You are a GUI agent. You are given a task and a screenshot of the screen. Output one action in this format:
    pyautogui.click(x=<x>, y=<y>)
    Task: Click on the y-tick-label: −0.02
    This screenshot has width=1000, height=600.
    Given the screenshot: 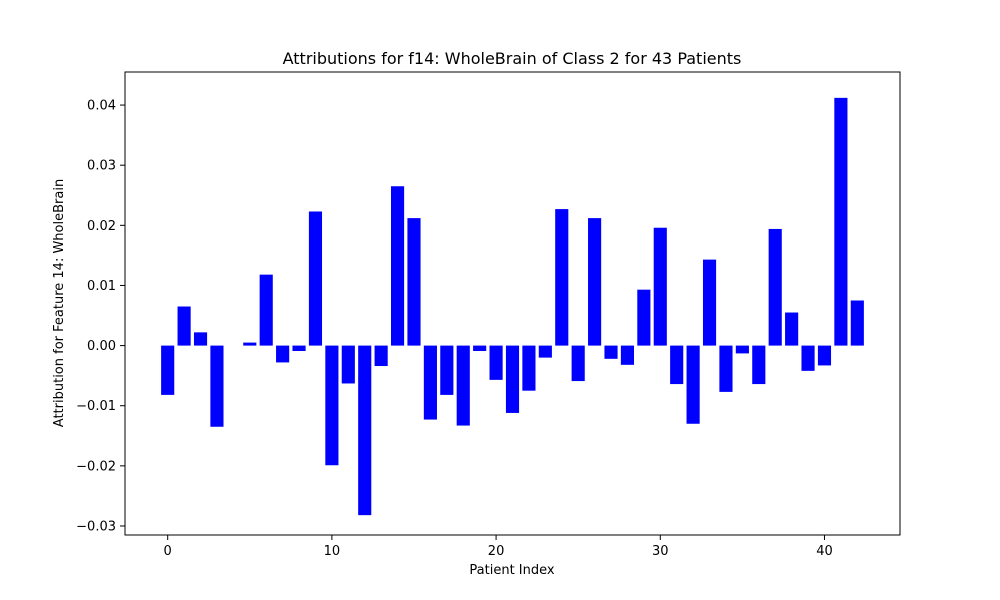 What is the action you would take?
    pyautogui.click(x=96, y=466)
    